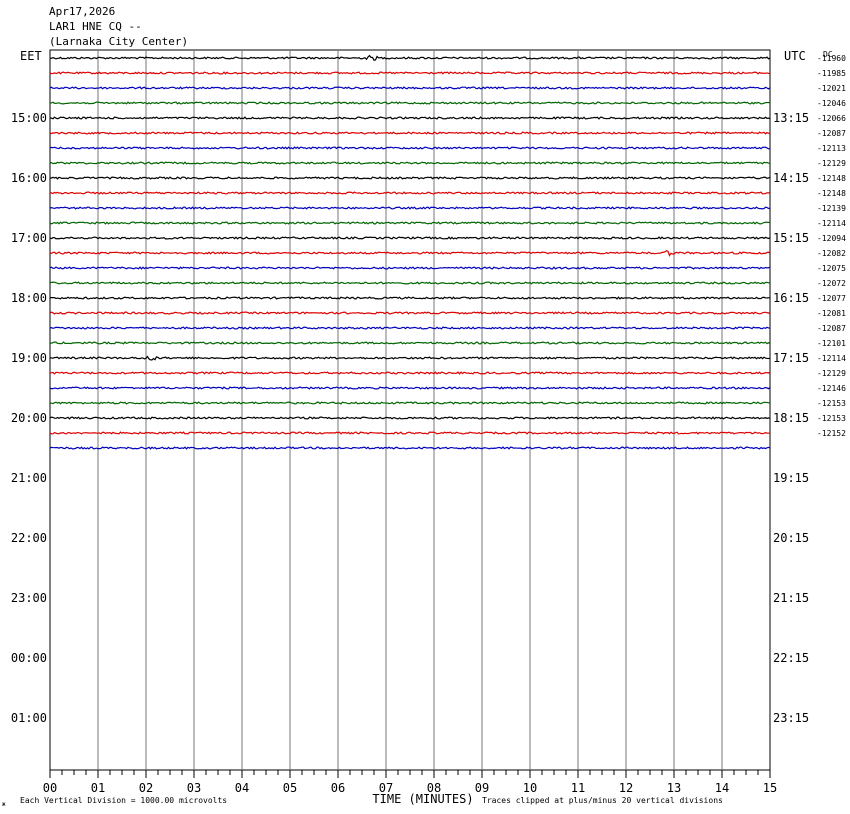 The image size is (850, 814). I want to click on left-hour-label: 23:00, so click(29, 598).